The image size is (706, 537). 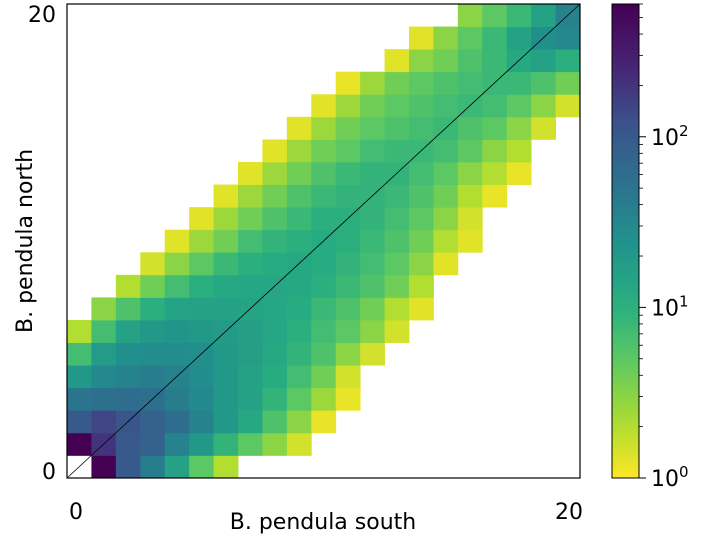 I want to click on colorbar, so click(x=625, y=241).